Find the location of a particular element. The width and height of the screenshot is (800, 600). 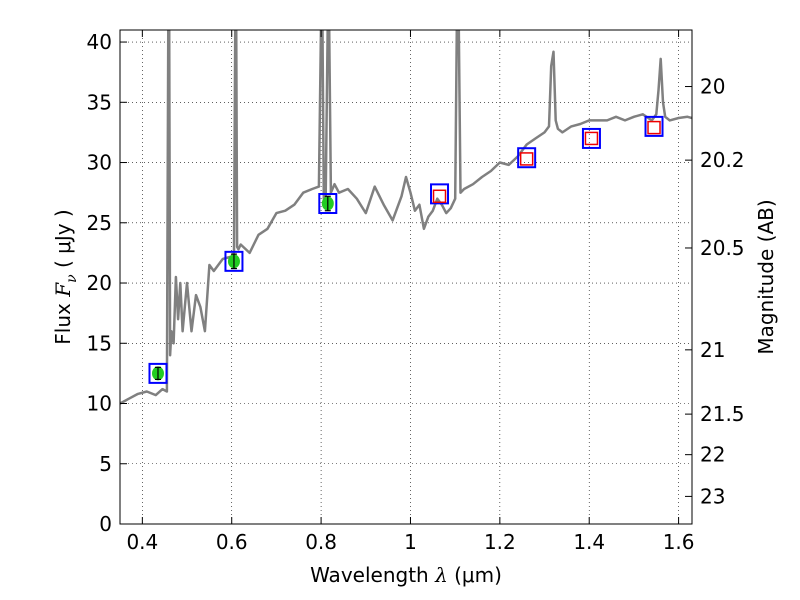

x-tick-label: 1 is located at coordinates (410, 542).